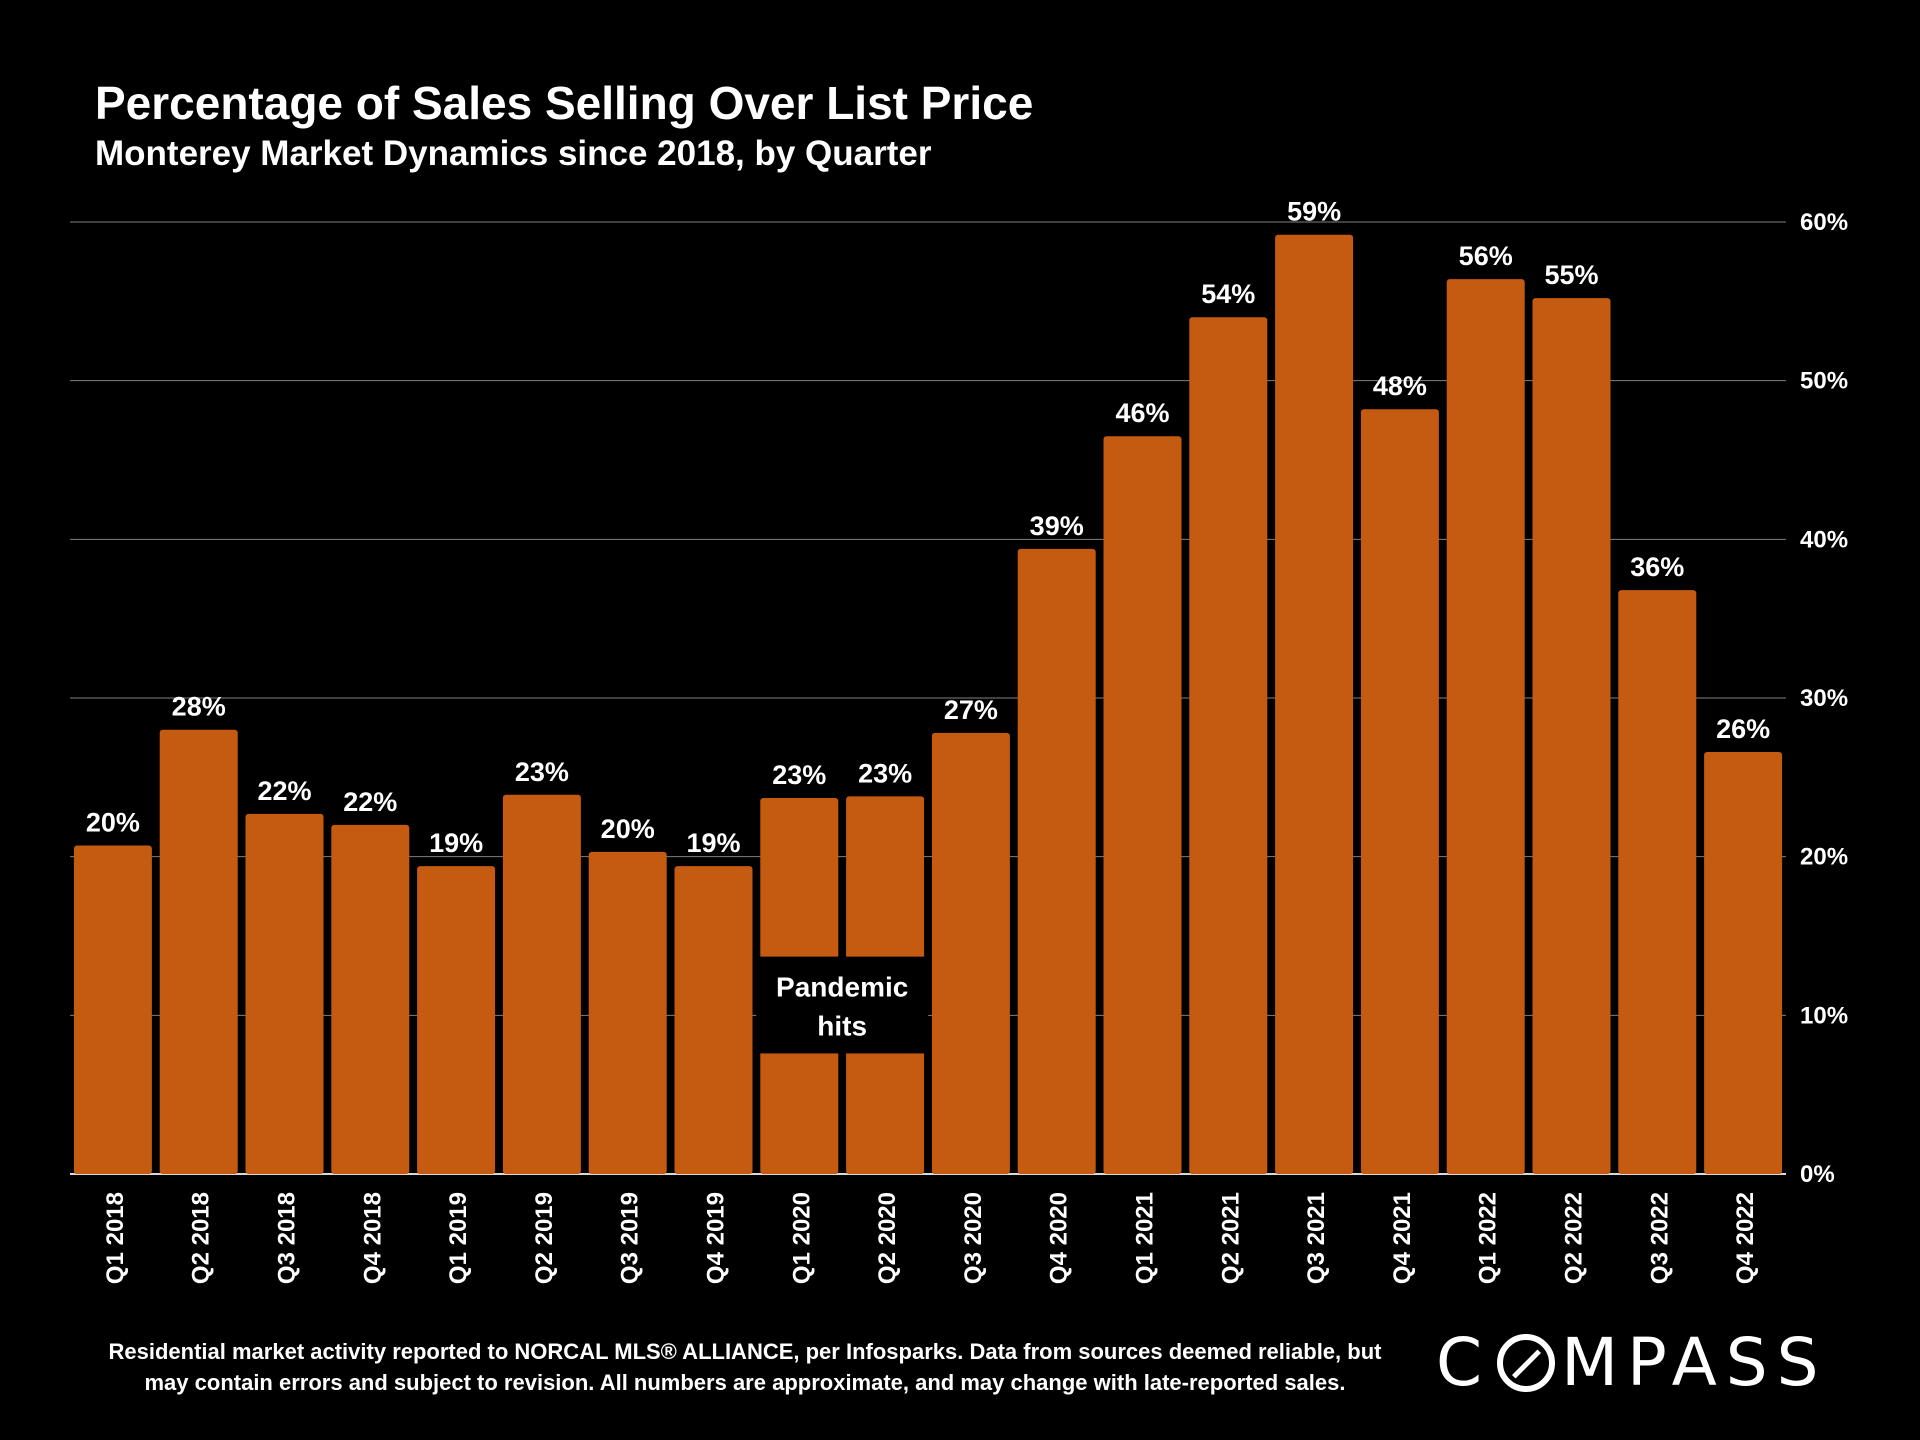 The image size is (1920, 1440). What do you see at coordinates (1574, 1238) in the screenshot?
I see `x-tick-label: Q2 2022` at bounding box center [1574, 1238].